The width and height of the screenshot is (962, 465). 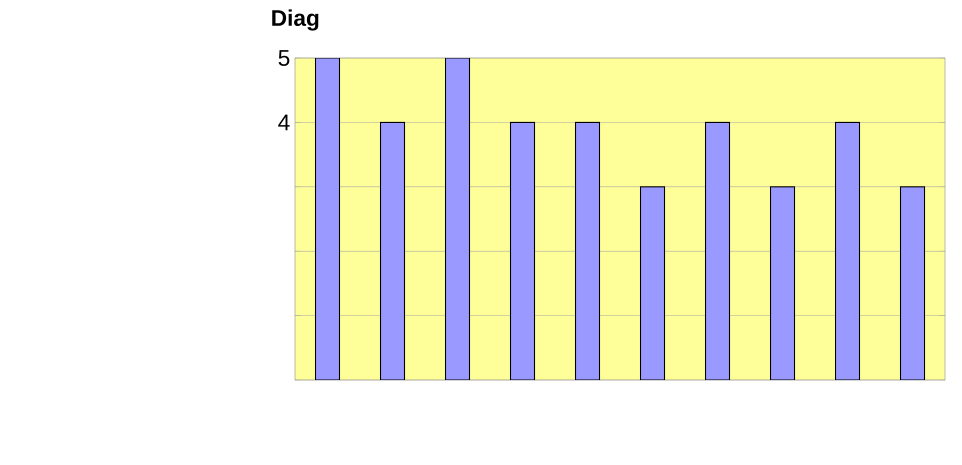 What do you see at coordinates (284, 122) in the screenshot?
I see `y-tick-label: 4` at bounding box center [284, 122].